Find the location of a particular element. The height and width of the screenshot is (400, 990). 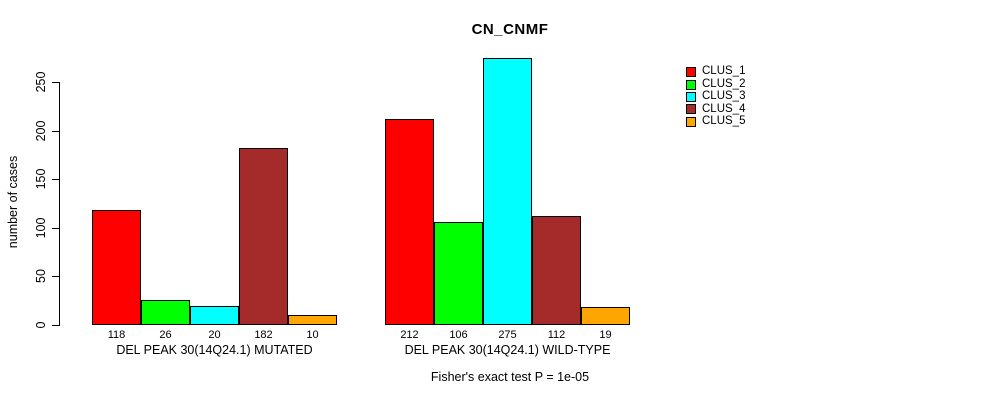

legend-item-clus_3: CLUS_3 is located at coordinates (715, 97).